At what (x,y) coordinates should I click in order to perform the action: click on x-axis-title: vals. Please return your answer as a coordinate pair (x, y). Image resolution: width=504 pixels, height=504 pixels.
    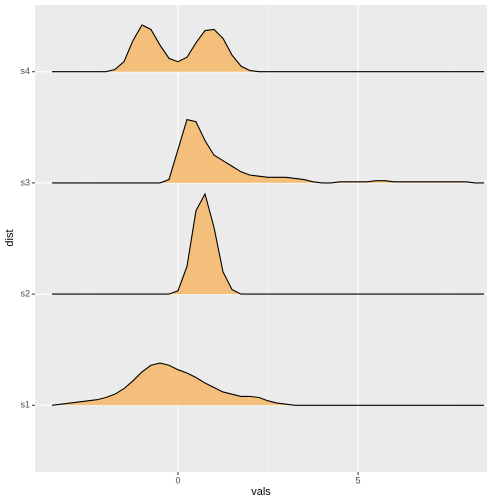
    Looking at the image, I should click on (261, 492).